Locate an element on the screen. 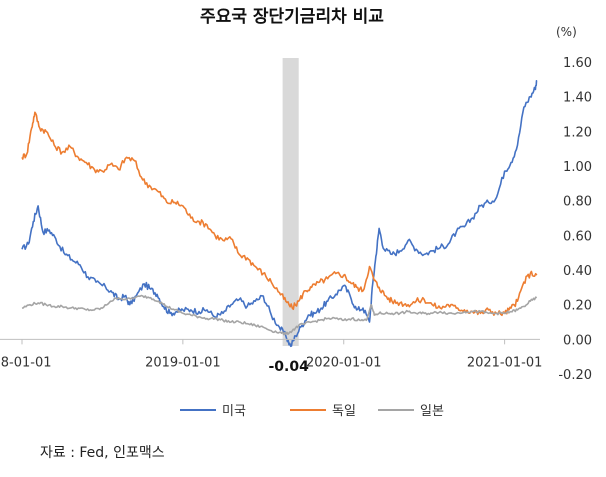 This screenshot has height=477, width=606. x-tick-label: 2019-01-01 is located at coordinates (183, 362).